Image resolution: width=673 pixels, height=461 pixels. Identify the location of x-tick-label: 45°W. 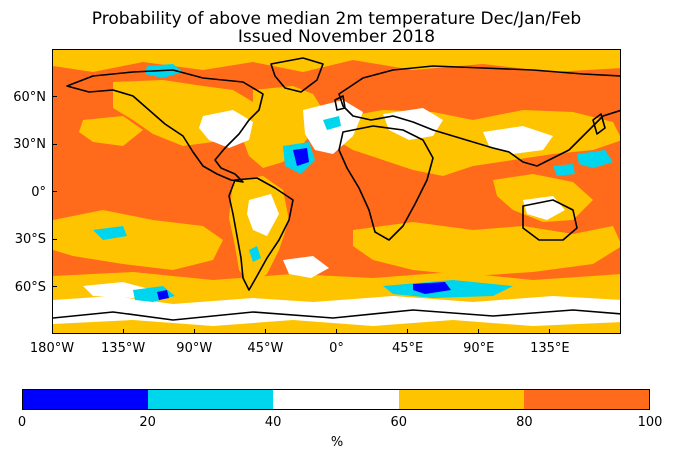
(265, 348).